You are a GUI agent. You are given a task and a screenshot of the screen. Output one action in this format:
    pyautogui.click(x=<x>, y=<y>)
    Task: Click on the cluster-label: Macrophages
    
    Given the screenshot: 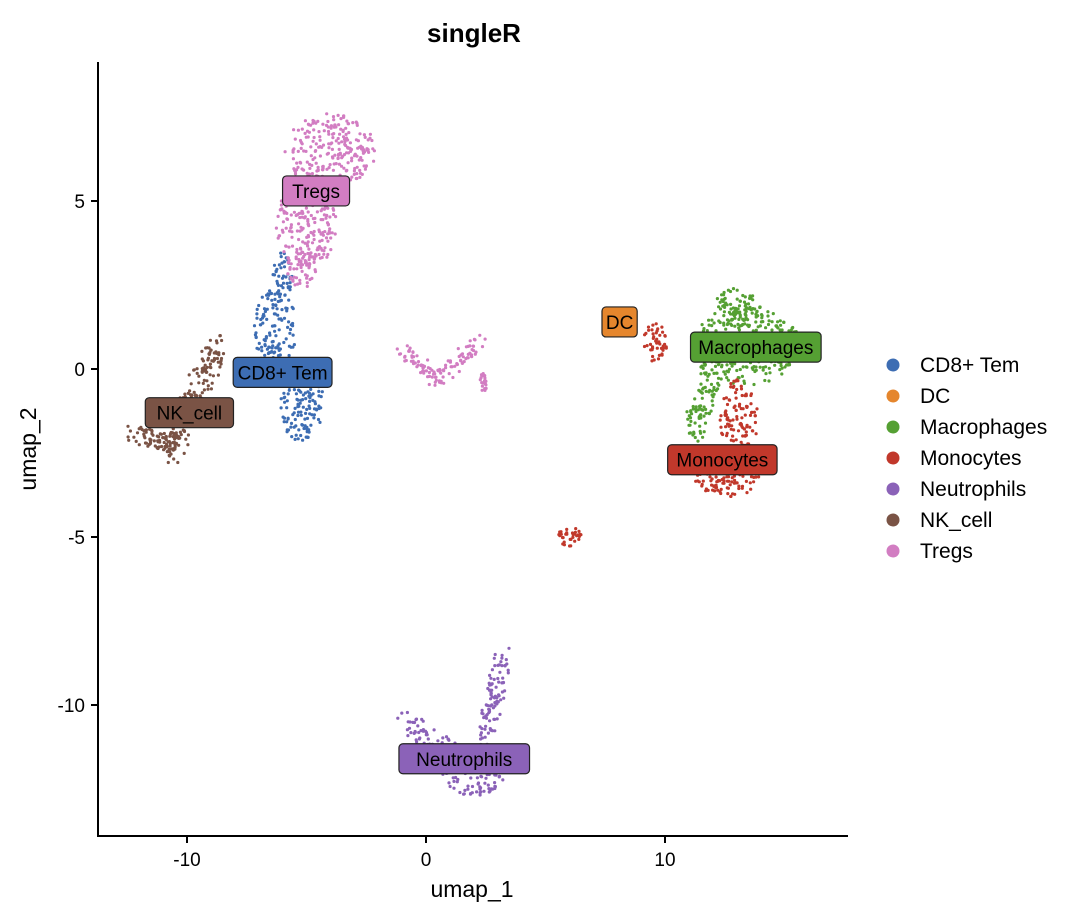 What is the action you would take?
    pyautogui.click(x=755, y=347)
    